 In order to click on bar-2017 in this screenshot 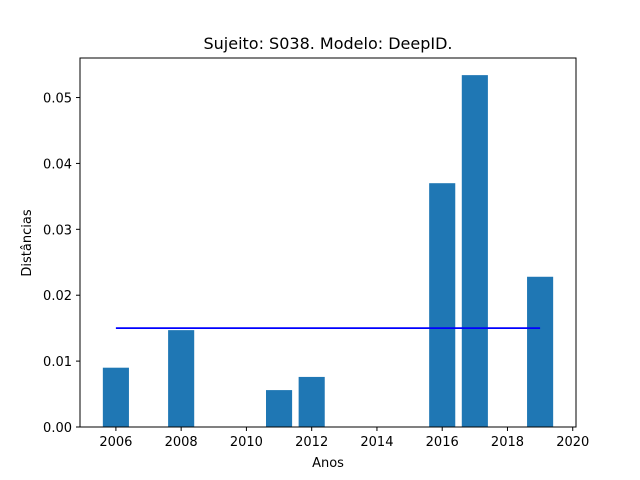, I will do `click(474, 251)`.